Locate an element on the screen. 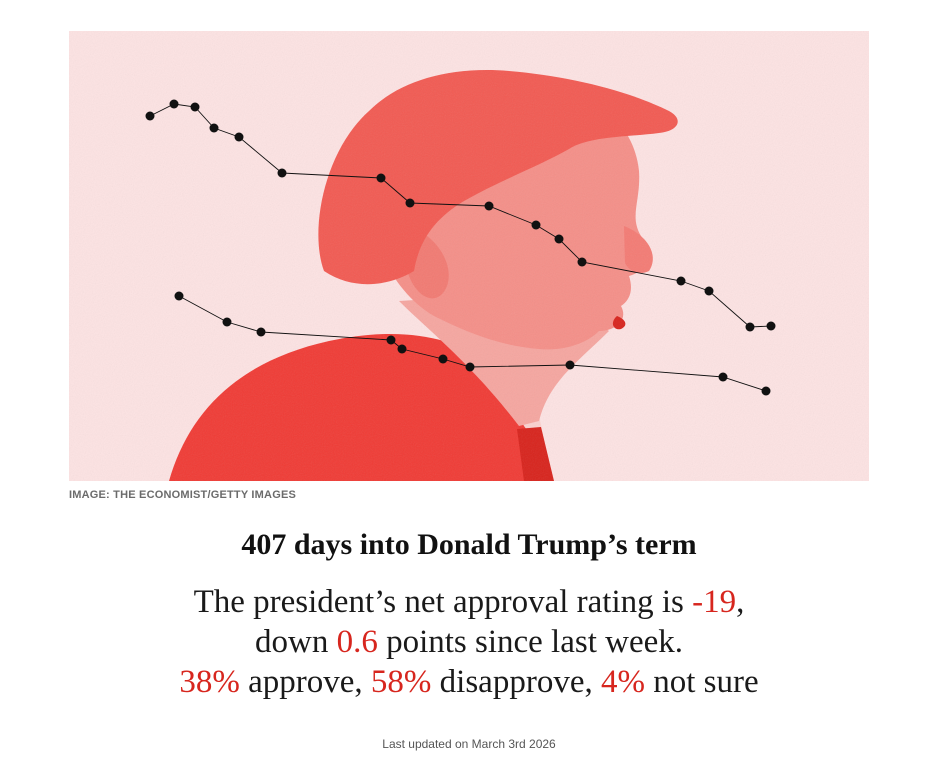 Image resolution: width=938 pixels, height=766 pixels. headline: 407 days into Donald Trump’s term is located at coordinates (469, 544).